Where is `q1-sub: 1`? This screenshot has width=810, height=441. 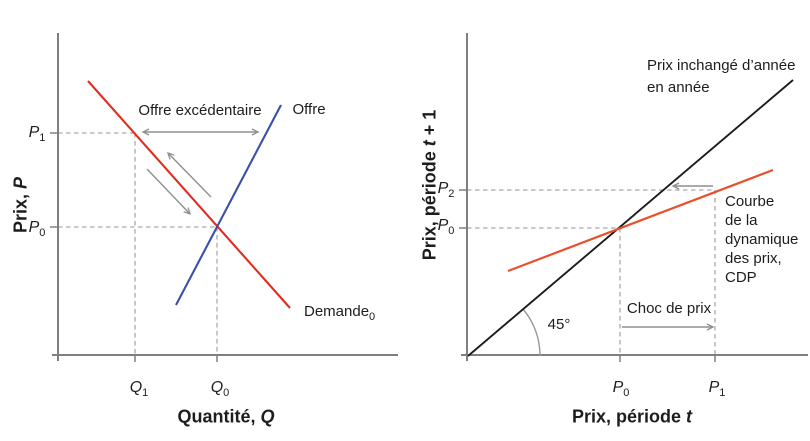
q1-sub: 1 is located at coordinates (145, 393).